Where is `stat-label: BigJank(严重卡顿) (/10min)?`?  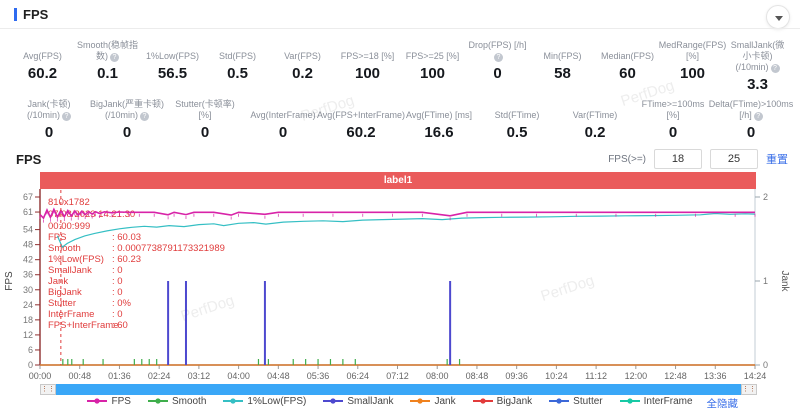
stat-label: BigJank(严重卡顿) (/10min)? is located at coordinates (127, 110).